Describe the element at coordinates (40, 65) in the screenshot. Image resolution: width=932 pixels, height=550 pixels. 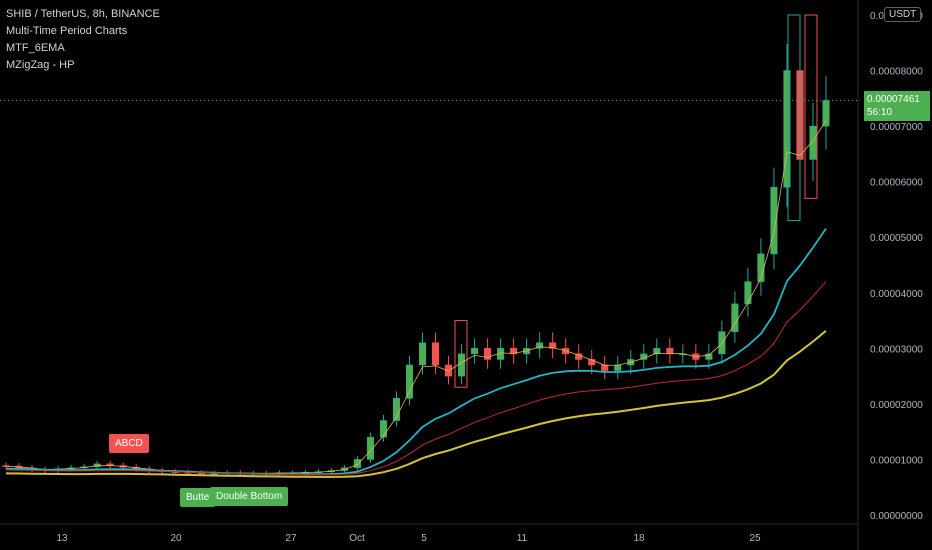
I see `indicator-mzigzag: MZigZag - HP` at that location.